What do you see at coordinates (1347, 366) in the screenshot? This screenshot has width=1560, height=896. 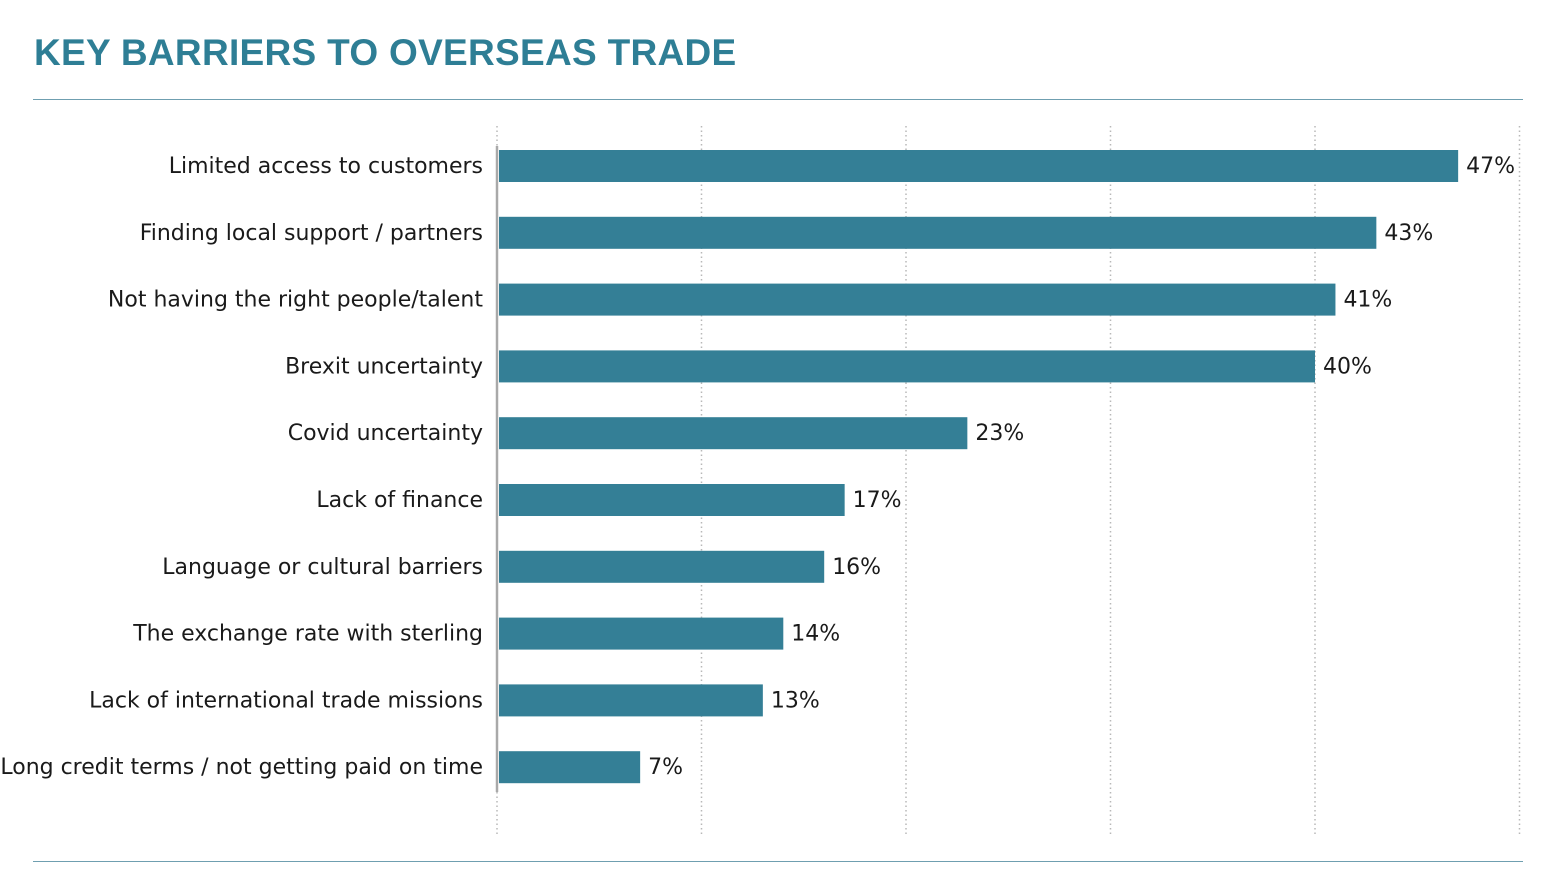 I see `value-label-3: 40%` at bounding box center [1347, 366].